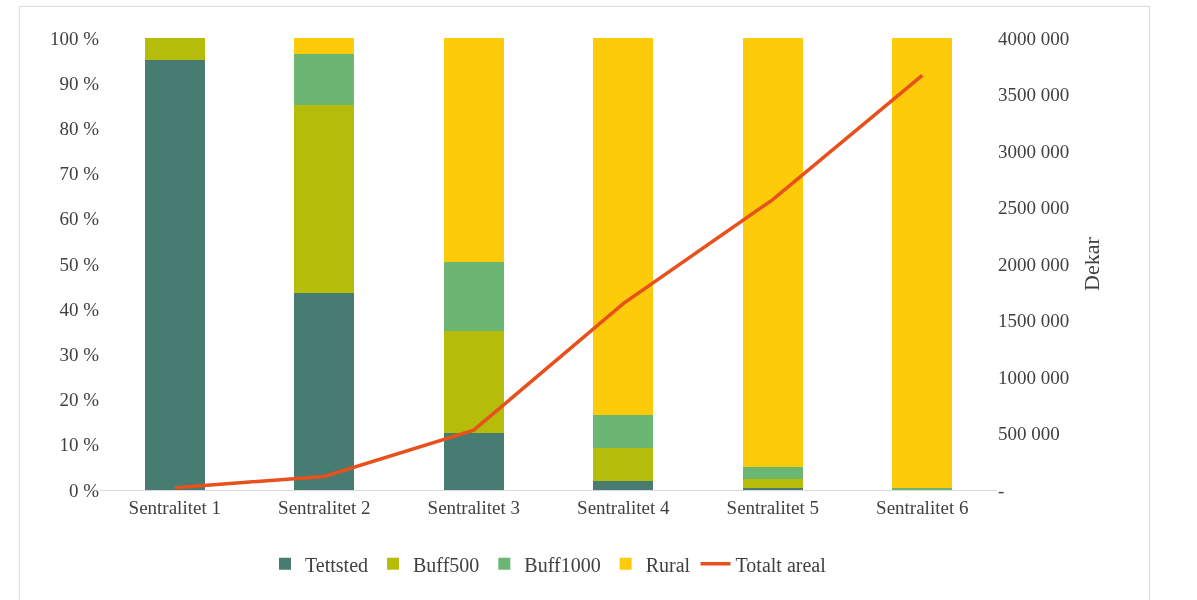  I want to click on x-tick-label: Sentralitet 2, so click(324, 507).